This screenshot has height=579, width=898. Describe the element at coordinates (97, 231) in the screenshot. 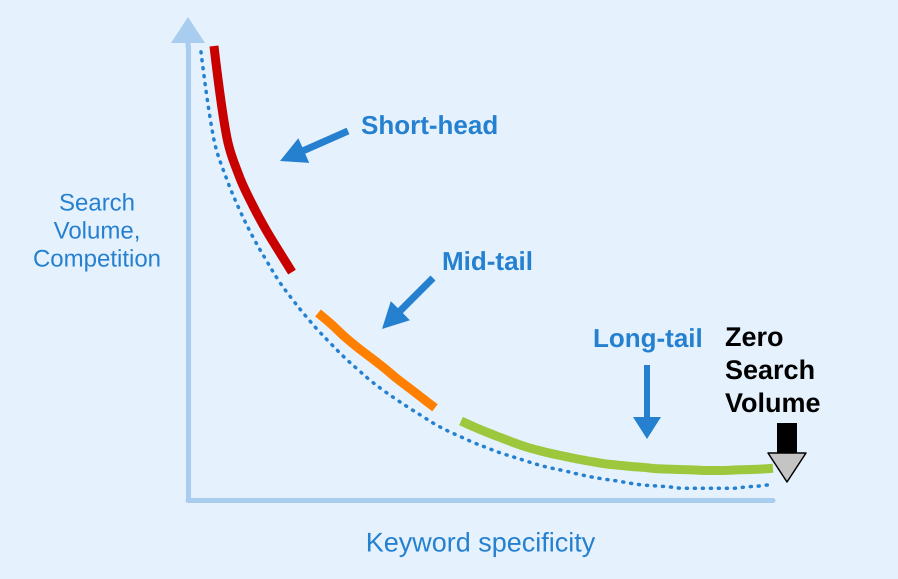

I see `y-axis-title: Search Volume, Competition` at that location.